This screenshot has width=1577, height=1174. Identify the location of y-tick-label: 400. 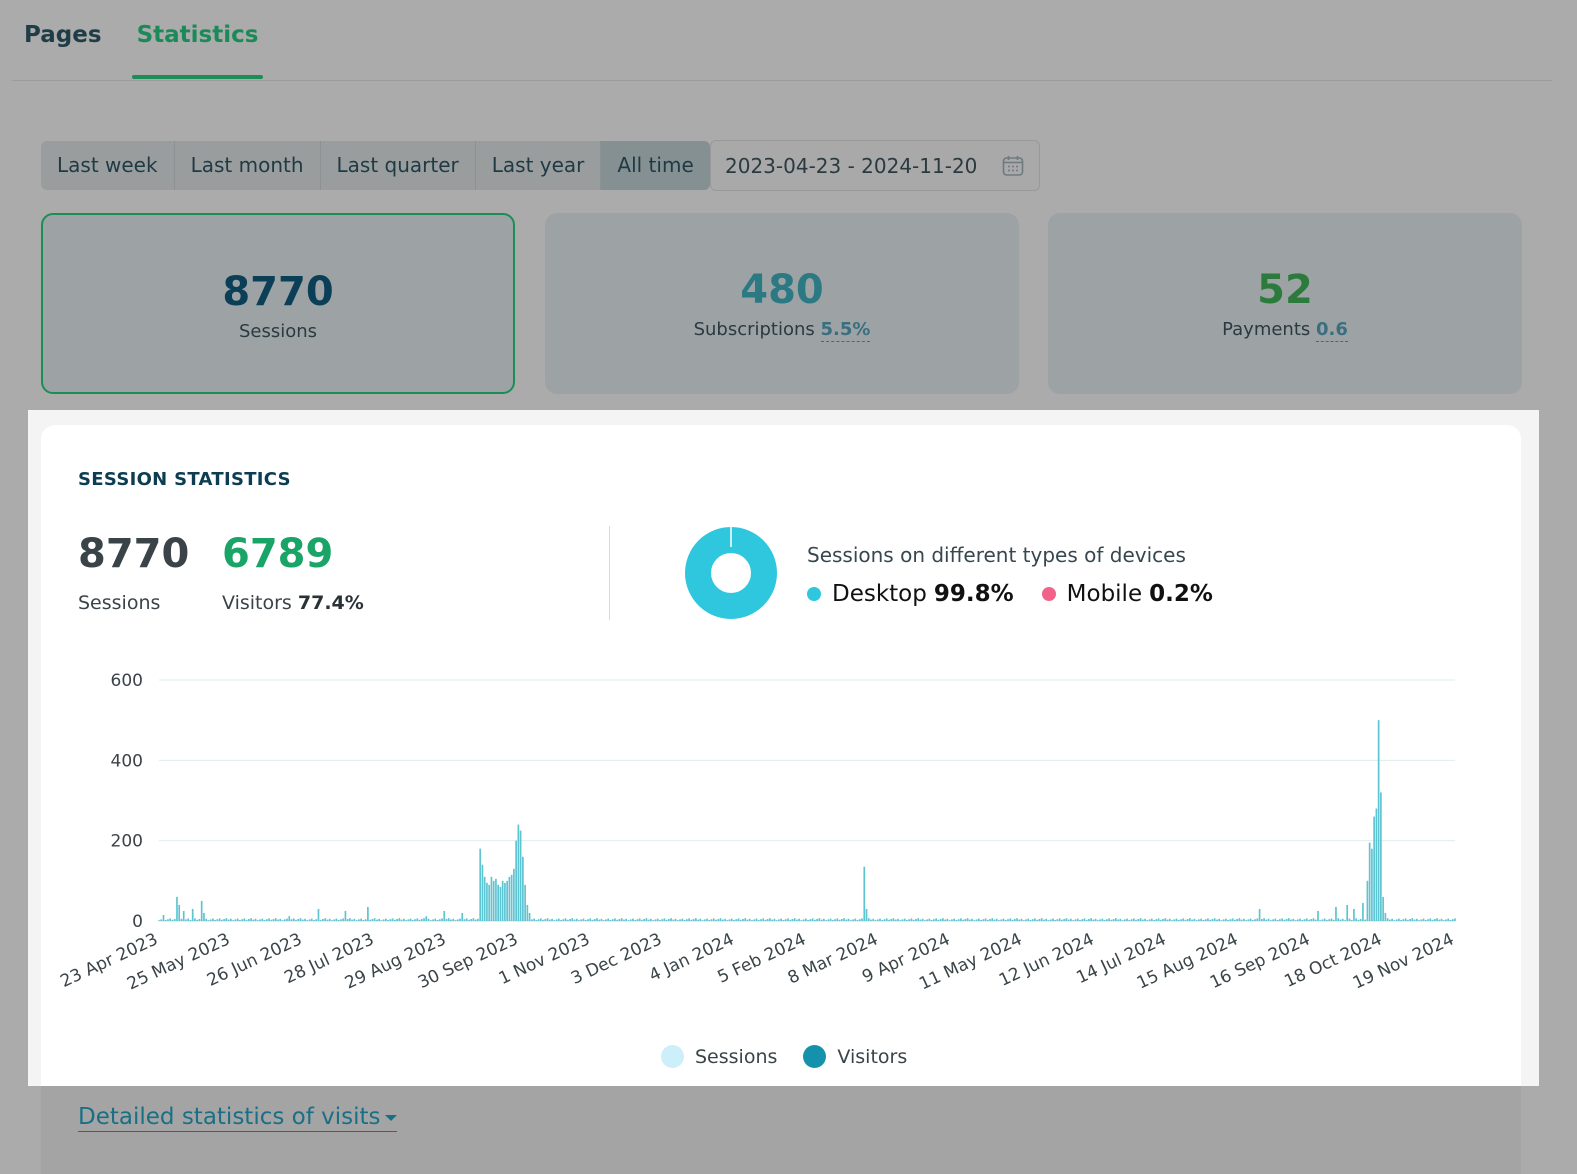
(127, 761).